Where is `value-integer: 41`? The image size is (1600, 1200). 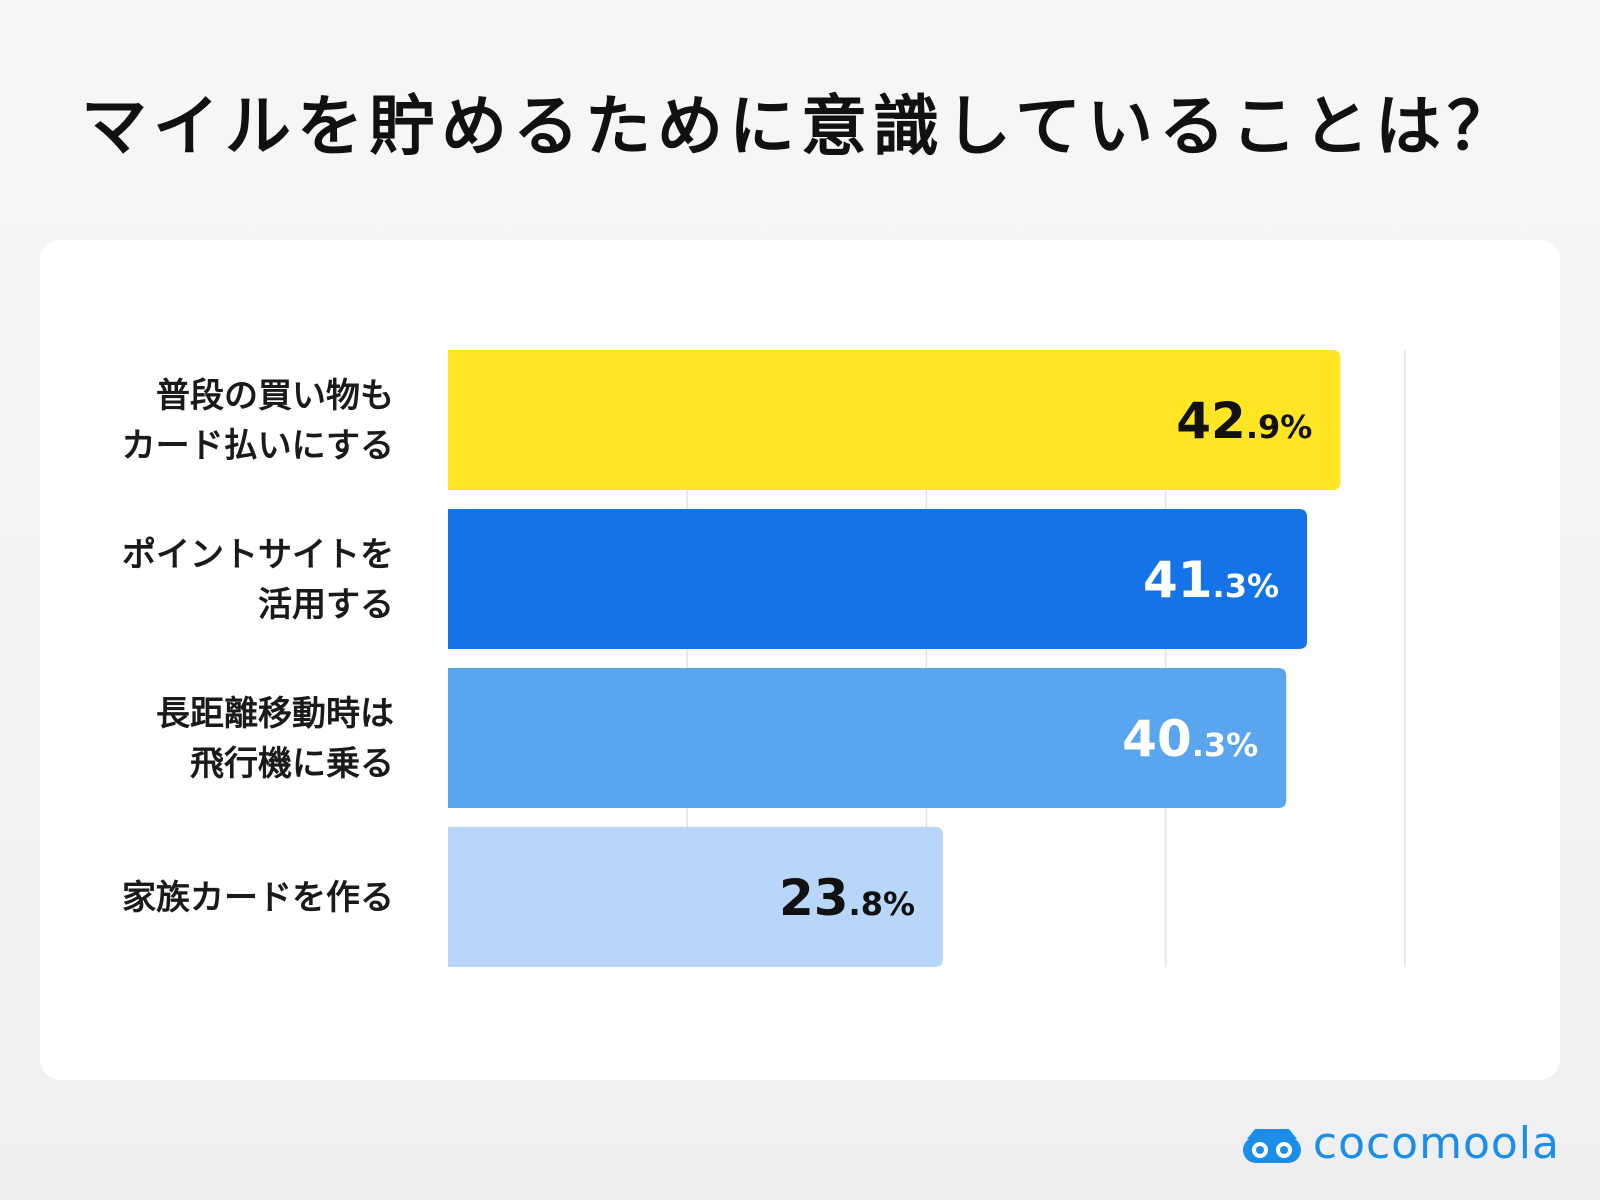 value-integer: 41 is located at coordinates (1178, 580).